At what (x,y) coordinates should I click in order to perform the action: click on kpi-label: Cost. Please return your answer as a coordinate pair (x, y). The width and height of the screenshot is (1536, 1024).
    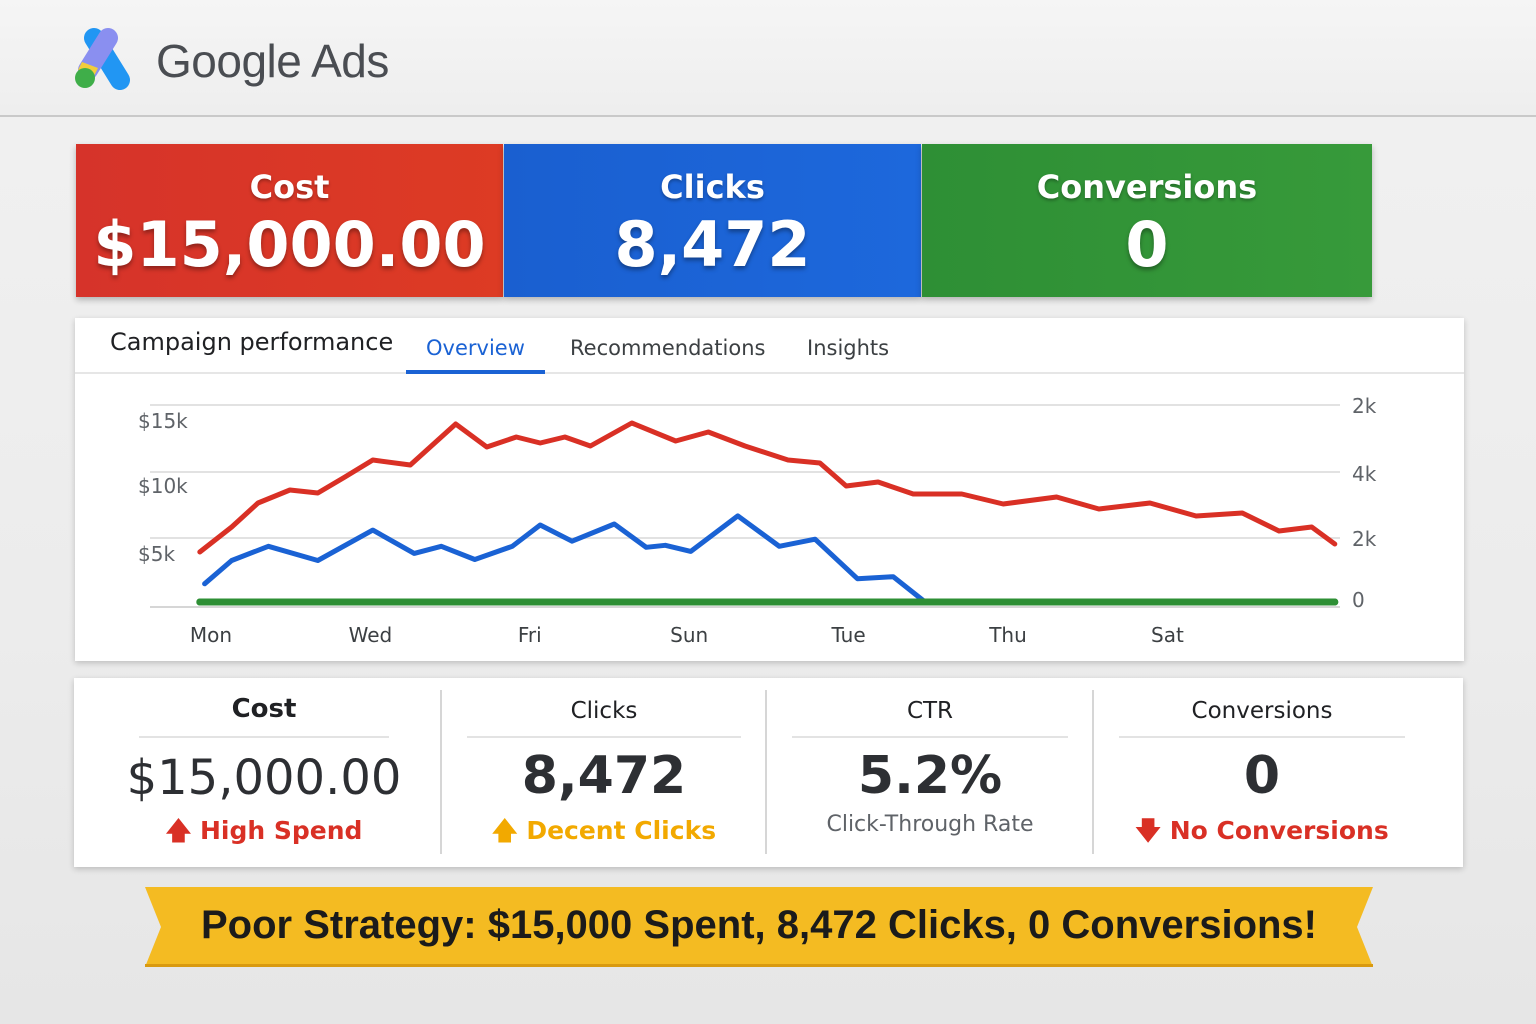
    Looking at the image, I should click on (289, 187).